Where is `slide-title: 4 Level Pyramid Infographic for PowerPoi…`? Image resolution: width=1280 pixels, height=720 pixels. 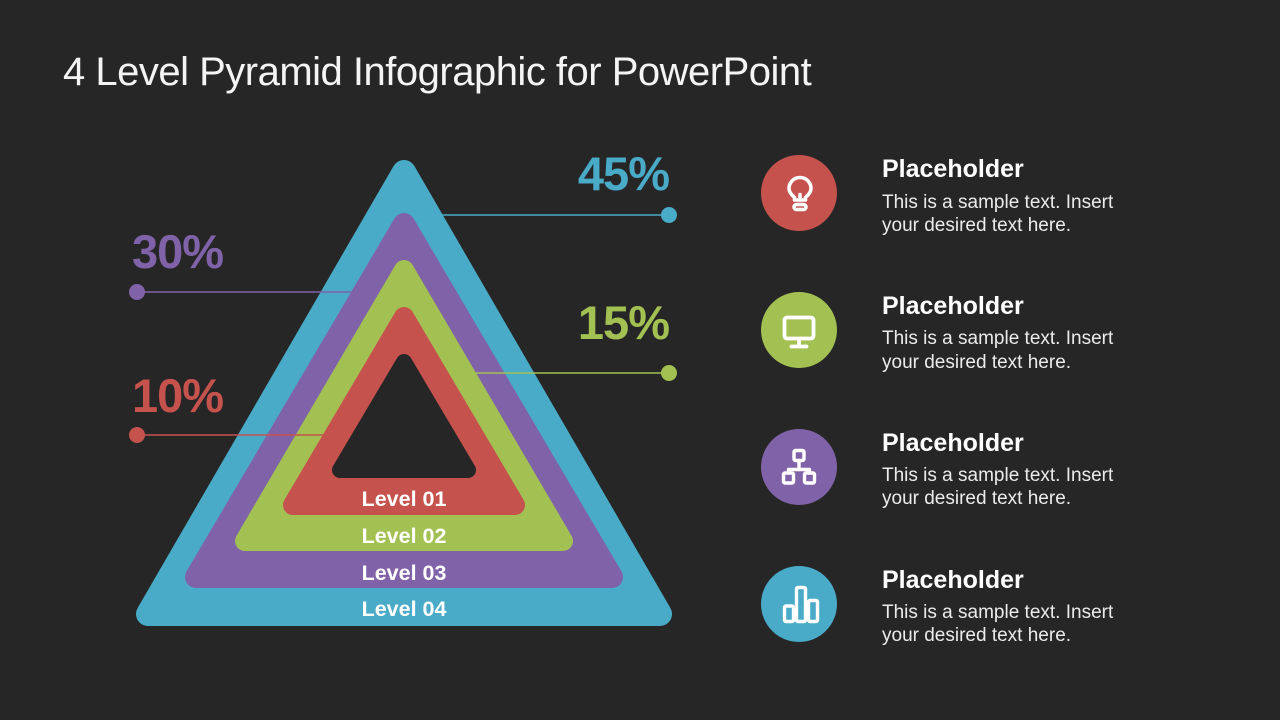 slide-title: 4 Level Pyramid Infographic for PowerPoi… is located at coordinates (437, 72).